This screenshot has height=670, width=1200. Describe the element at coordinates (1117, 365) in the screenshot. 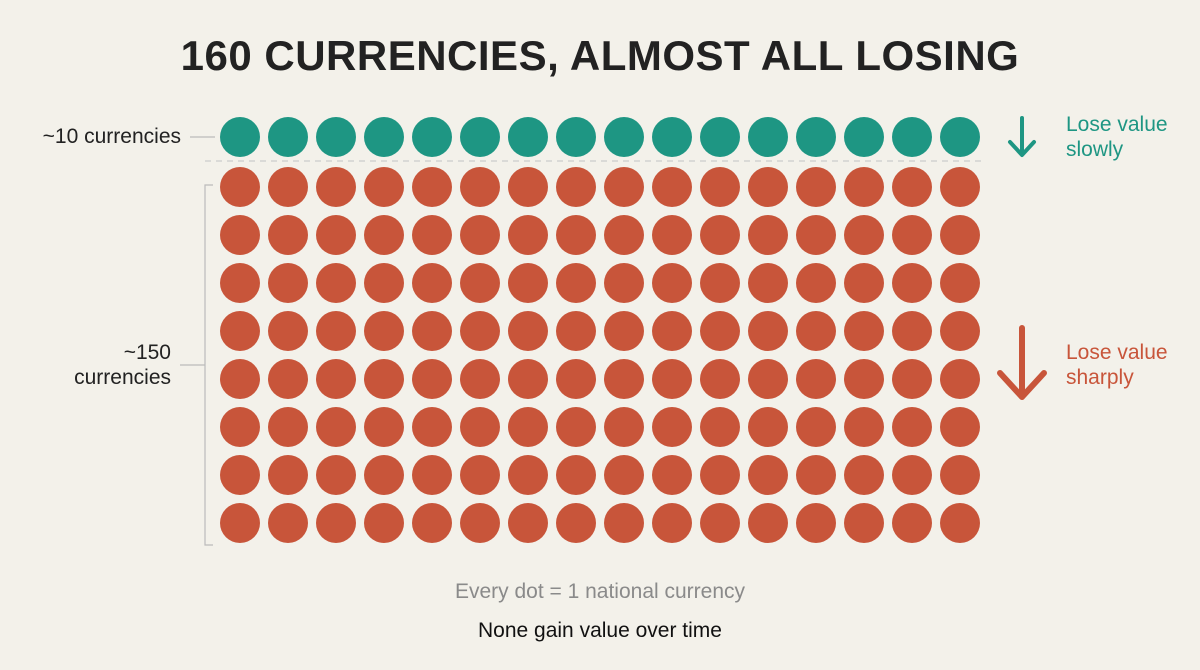

I see `group-note: Lose value sharply` at that location.